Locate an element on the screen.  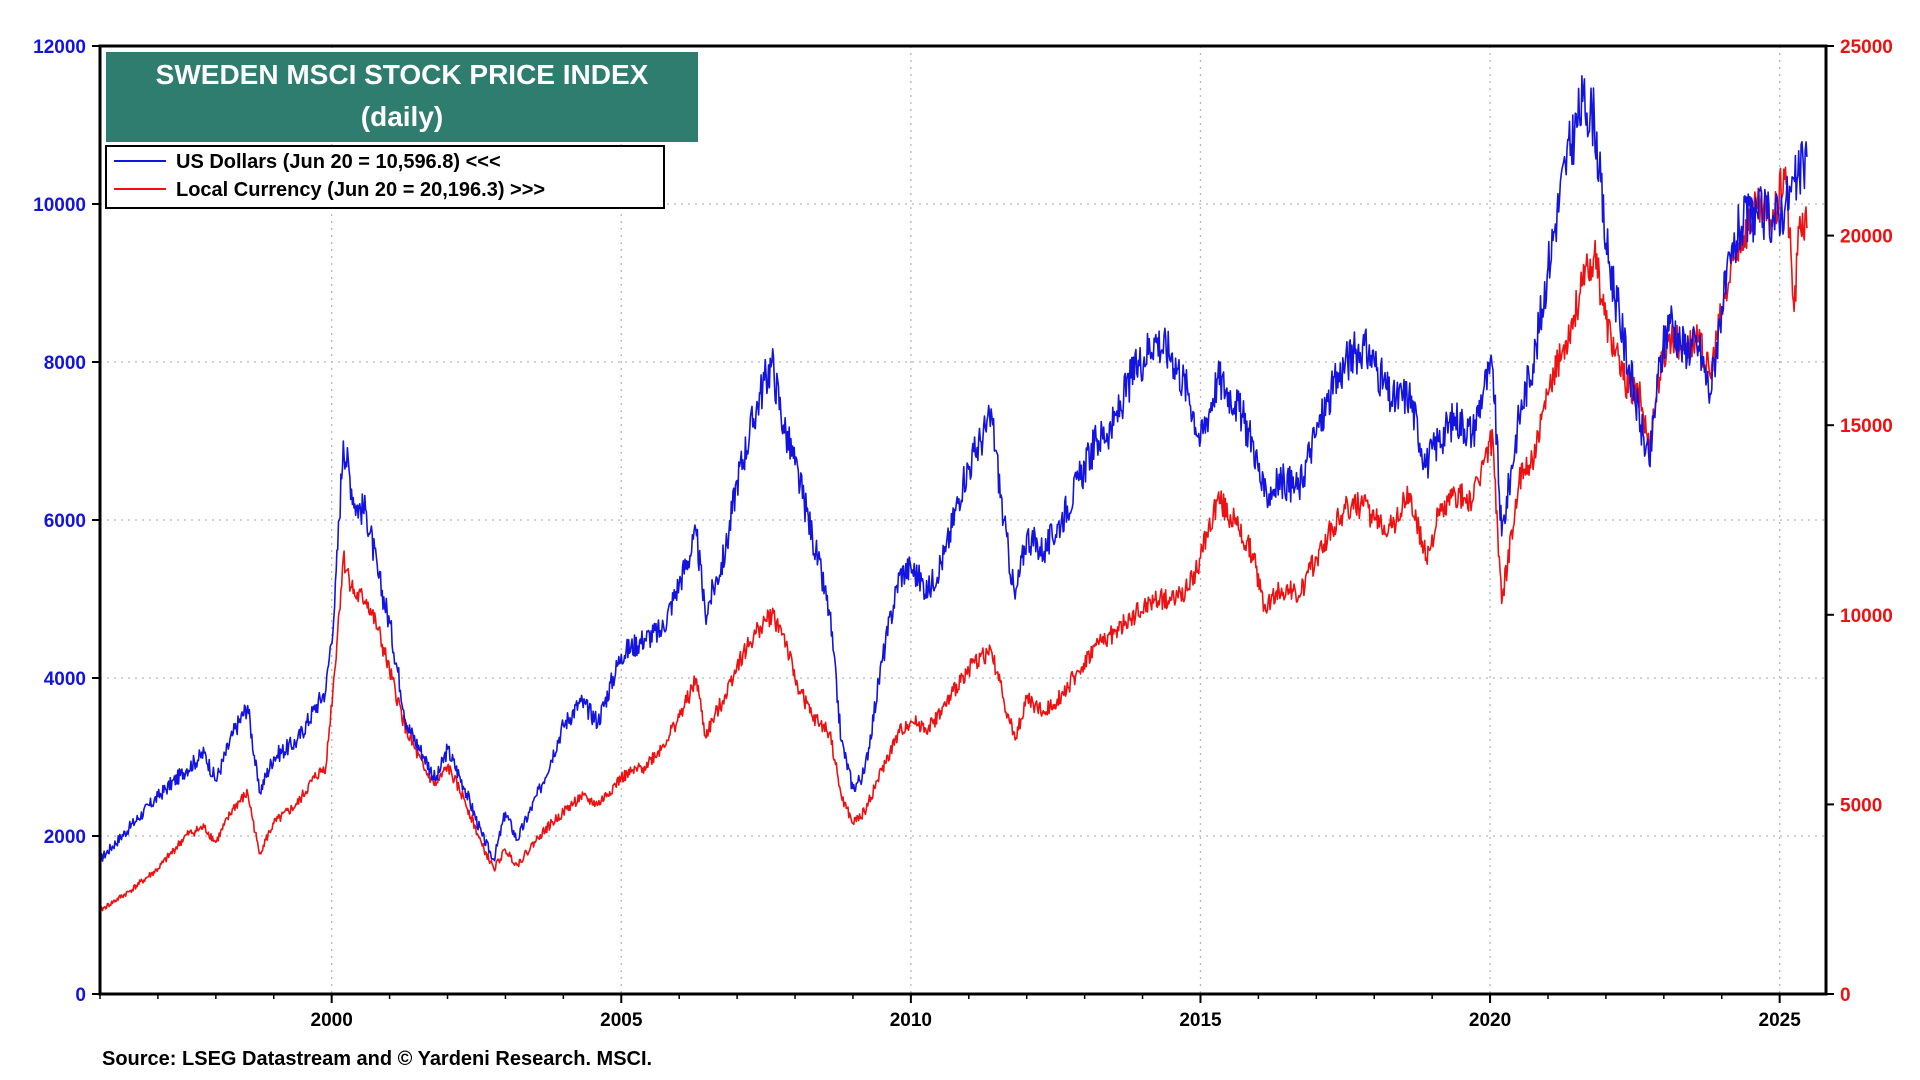
y-right-tick-label: 0 is located at coordinates (1845, 995).